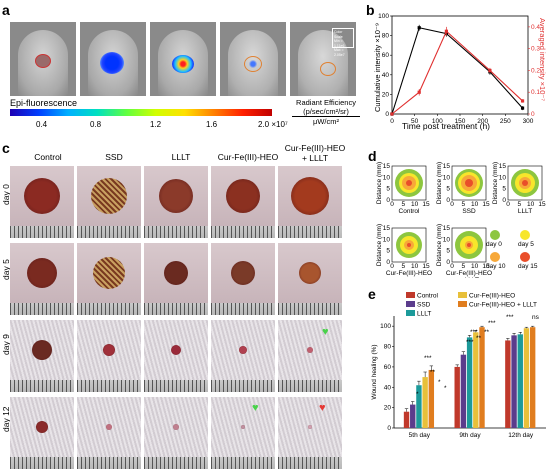  I want to click on wound-photo-r2-c3, so click(243, 356).